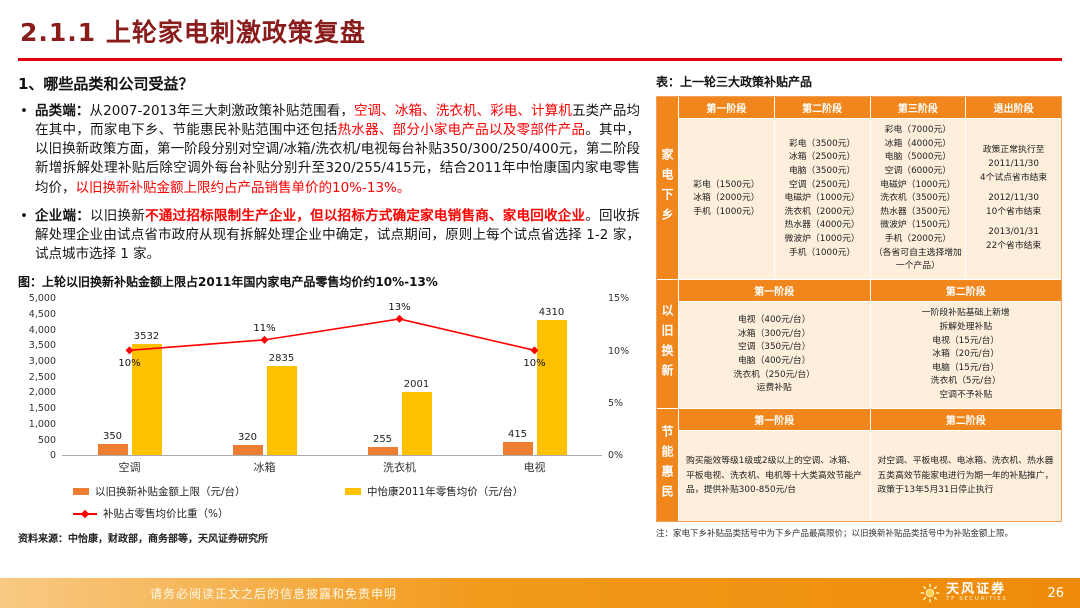 The height and width of the screenshot is (608, 1080). Describe the element at coordinates (42, 393) in the screenshot. I see `y-axis-tick-label: 2,000` at that location.